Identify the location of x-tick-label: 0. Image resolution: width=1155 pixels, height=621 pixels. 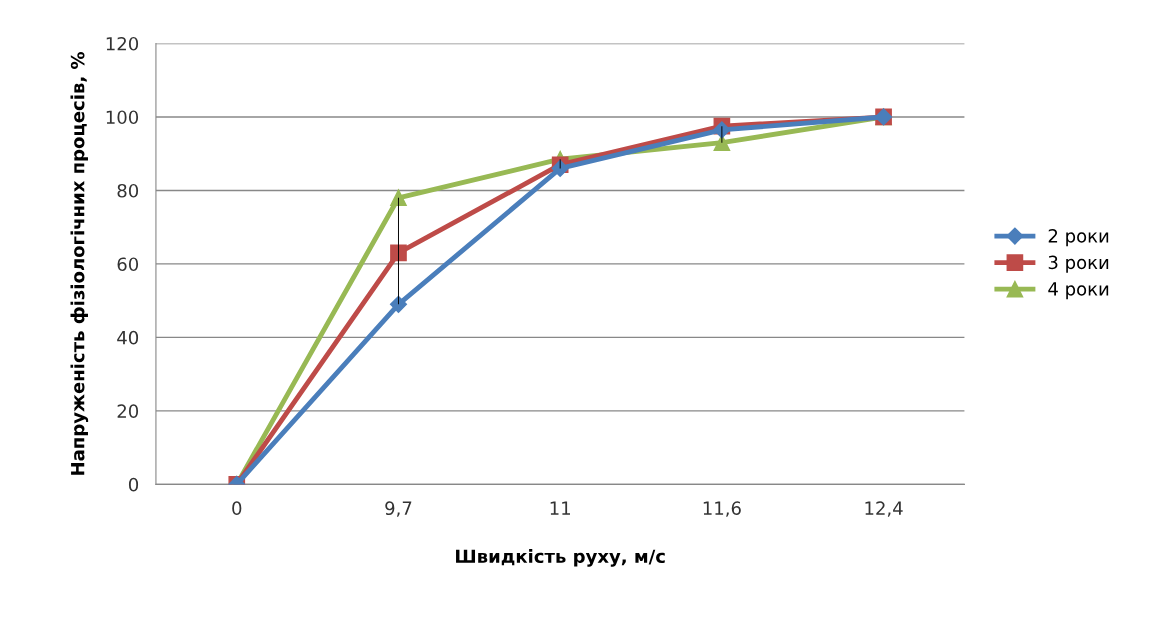
(237, 508).